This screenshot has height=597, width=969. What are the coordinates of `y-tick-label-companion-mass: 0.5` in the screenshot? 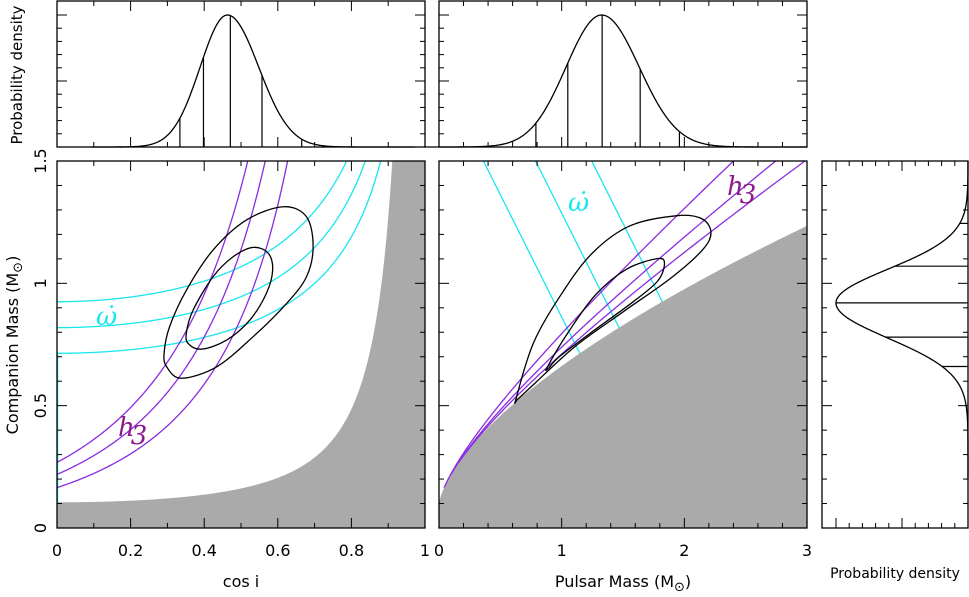 It's located at (40, 405).